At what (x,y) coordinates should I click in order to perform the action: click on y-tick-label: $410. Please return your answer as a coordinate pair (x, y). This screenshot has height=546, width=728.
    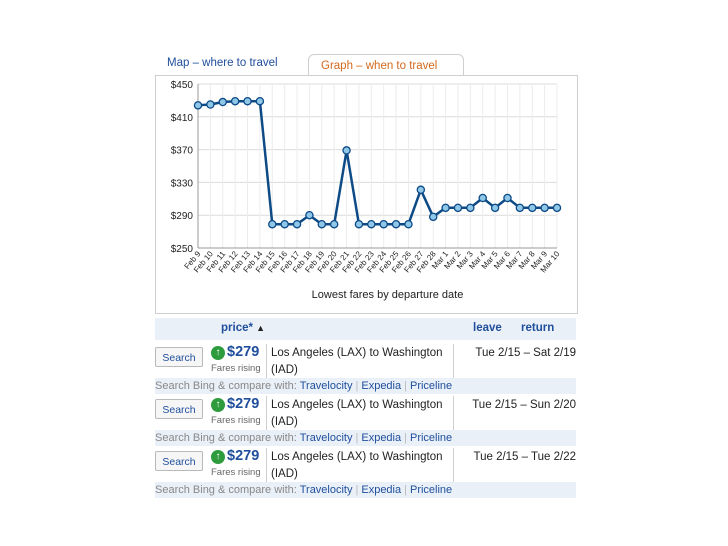
    Looking at the image, I should click on (182, 118).